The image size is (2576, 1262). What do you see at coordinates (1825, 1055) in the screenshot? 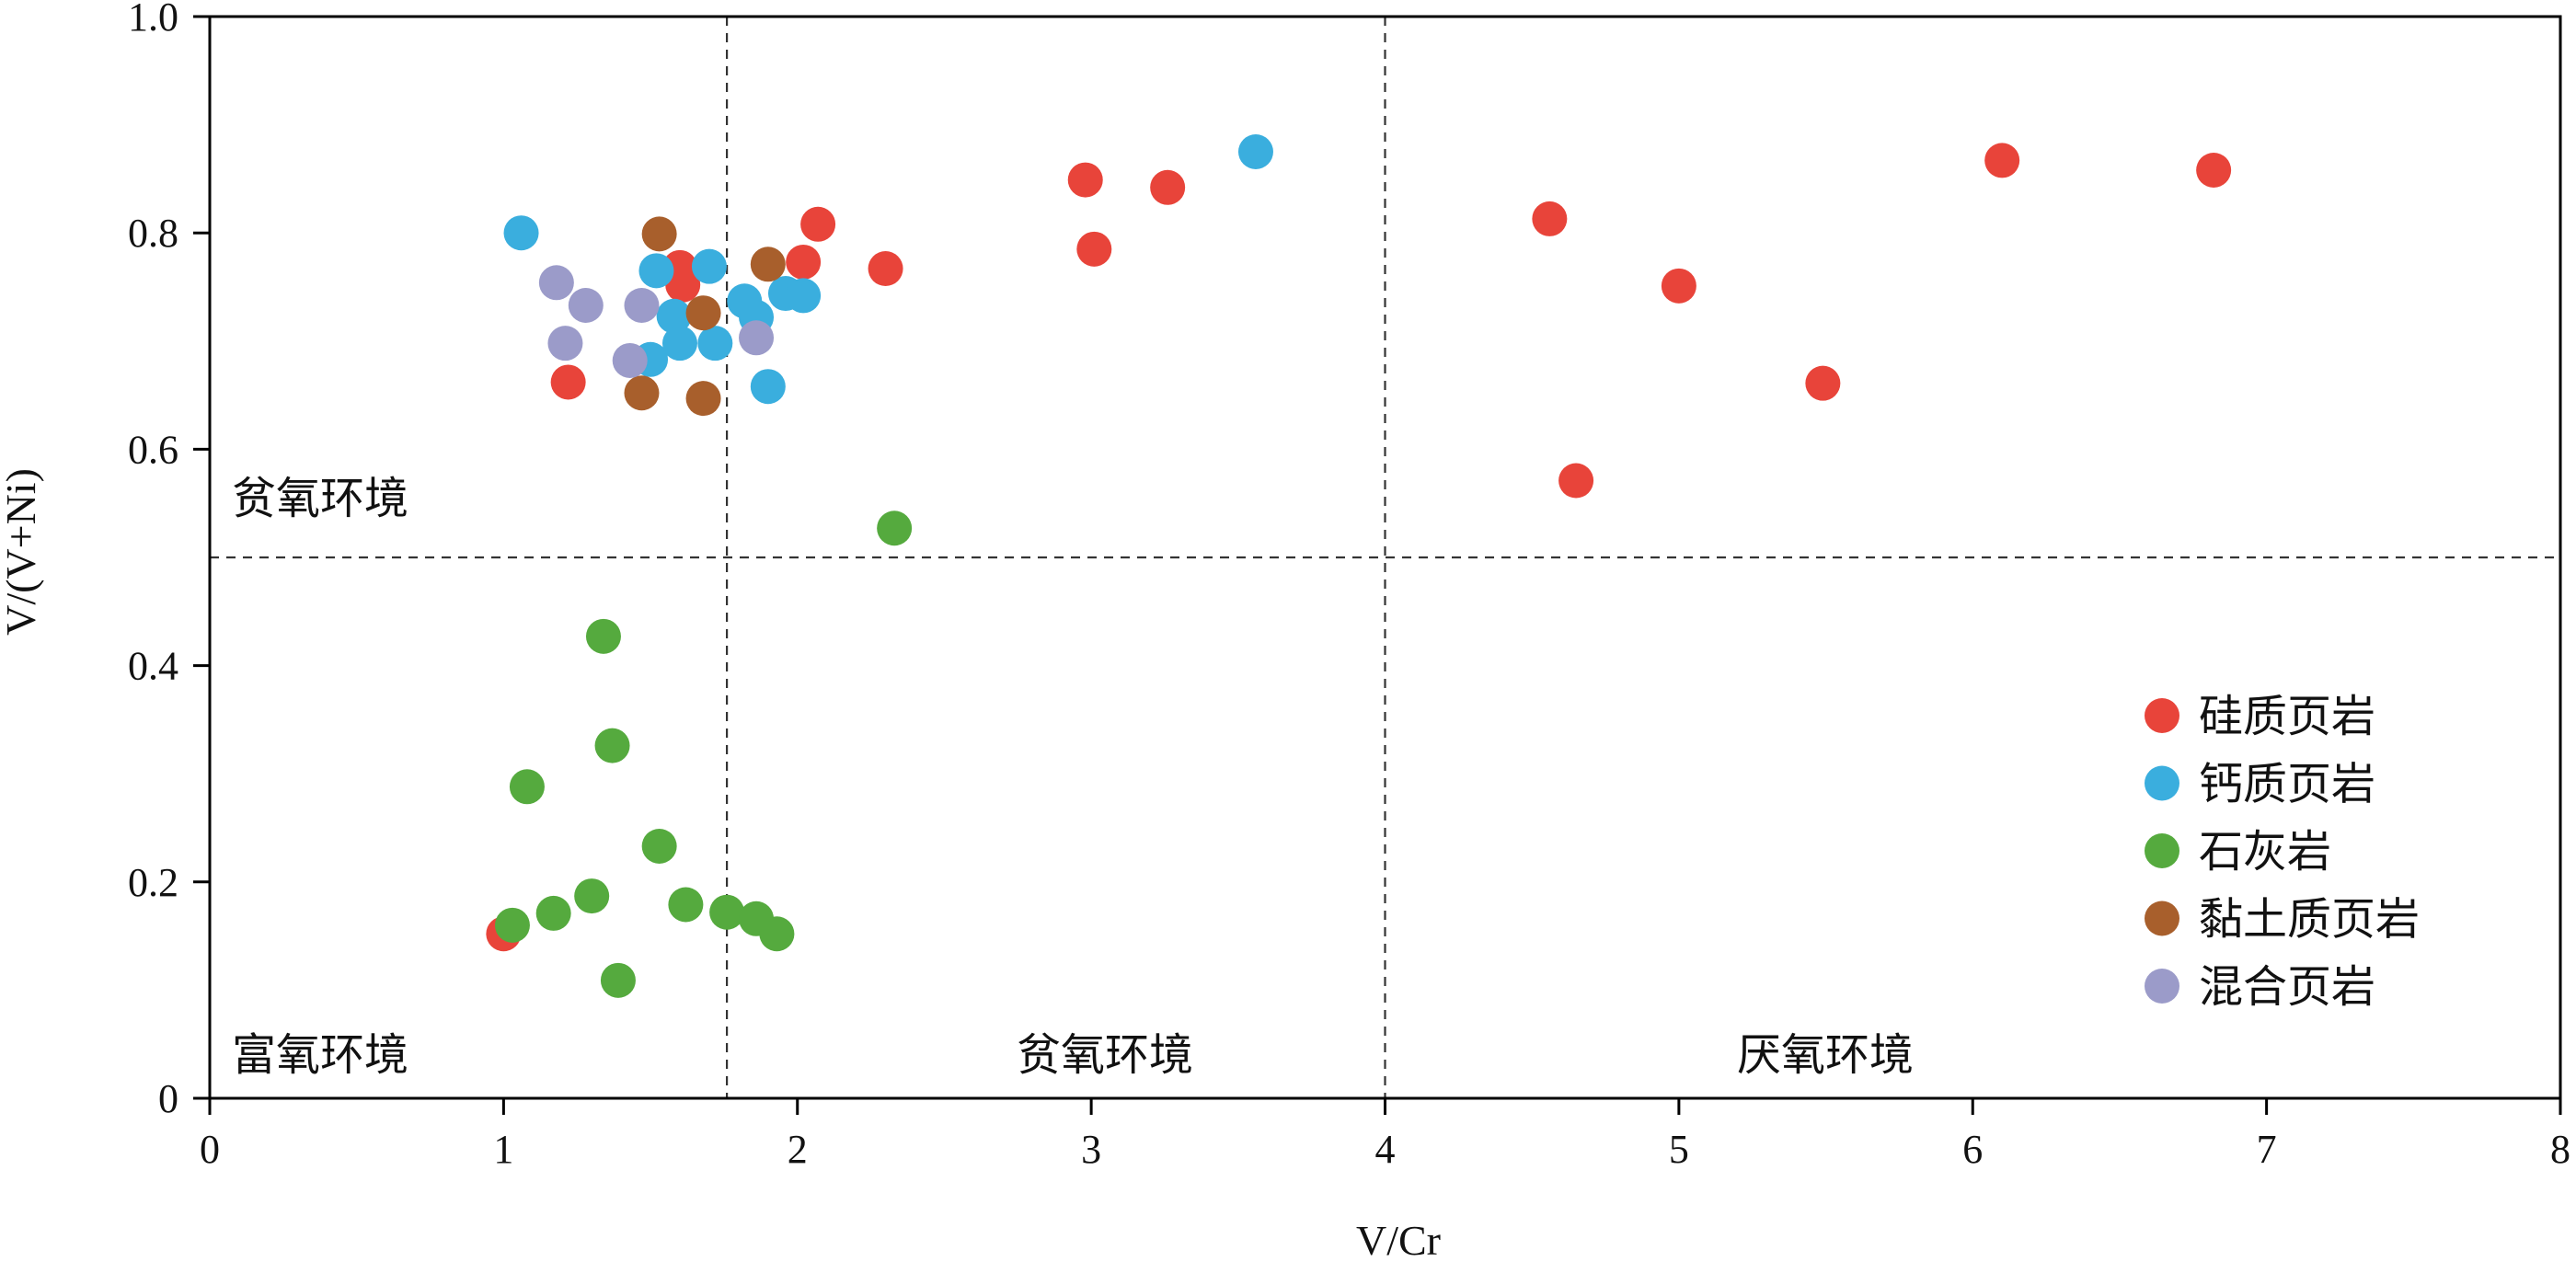
I see `zone-label-bottom-right: 厌氧环境` at bounding box center [1825, 1055].